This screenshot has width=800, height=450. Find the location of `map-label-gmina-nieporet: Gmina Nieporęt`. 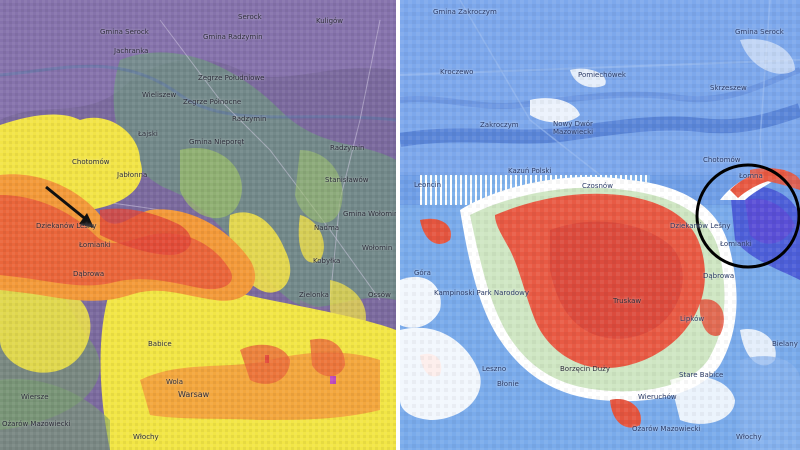

map-label-gmina-nieporet: Gmina Nieporęt is located at coordinates (217, 142).